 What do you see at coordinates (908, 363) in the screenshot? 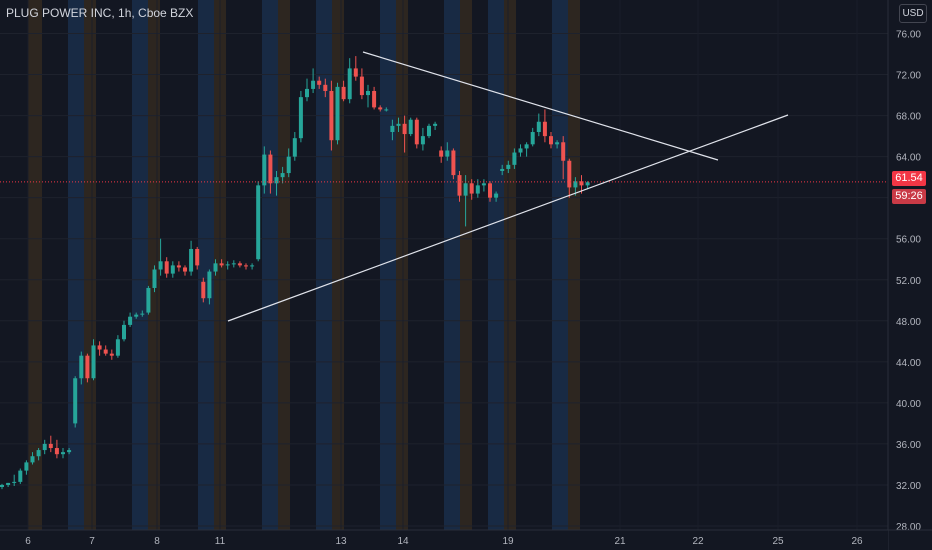
I see `price-tick-label: 44.00` at bounding box center [908, 363].